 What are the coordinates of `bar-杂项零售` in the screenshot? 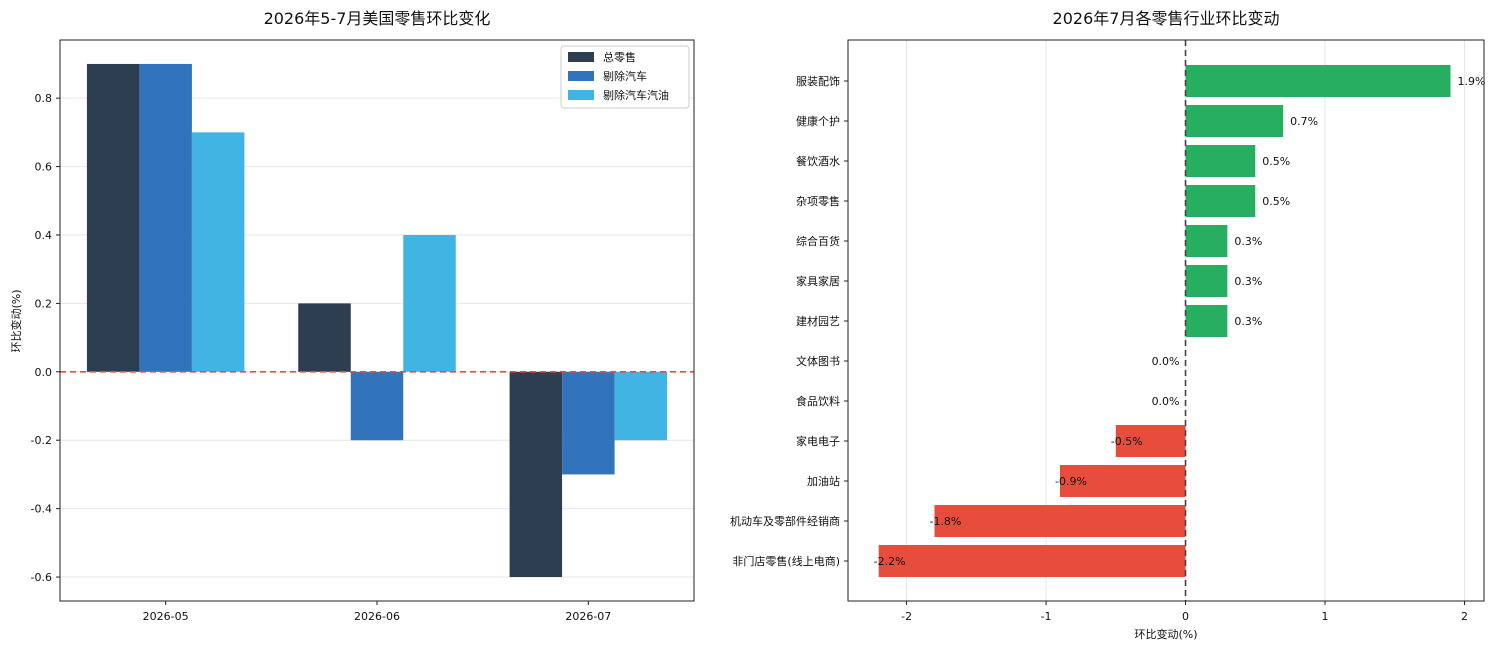 It's located at (1220, 201).